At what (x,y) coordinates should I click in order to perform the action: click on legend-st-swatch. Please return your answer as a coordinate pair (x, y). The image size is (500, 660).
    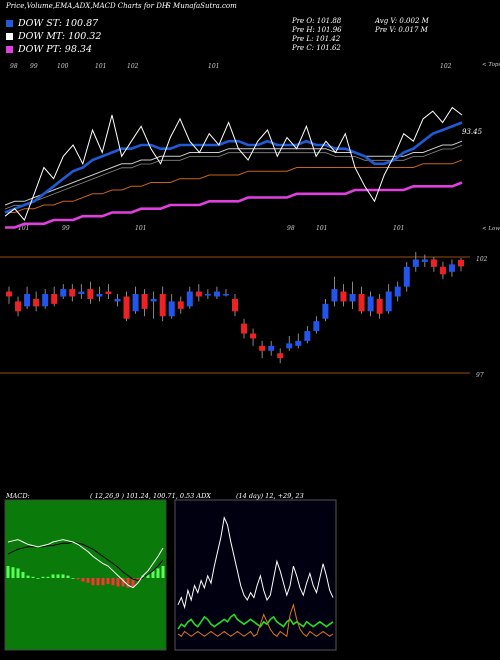
    Looking at the image, I should click on (9, 23).